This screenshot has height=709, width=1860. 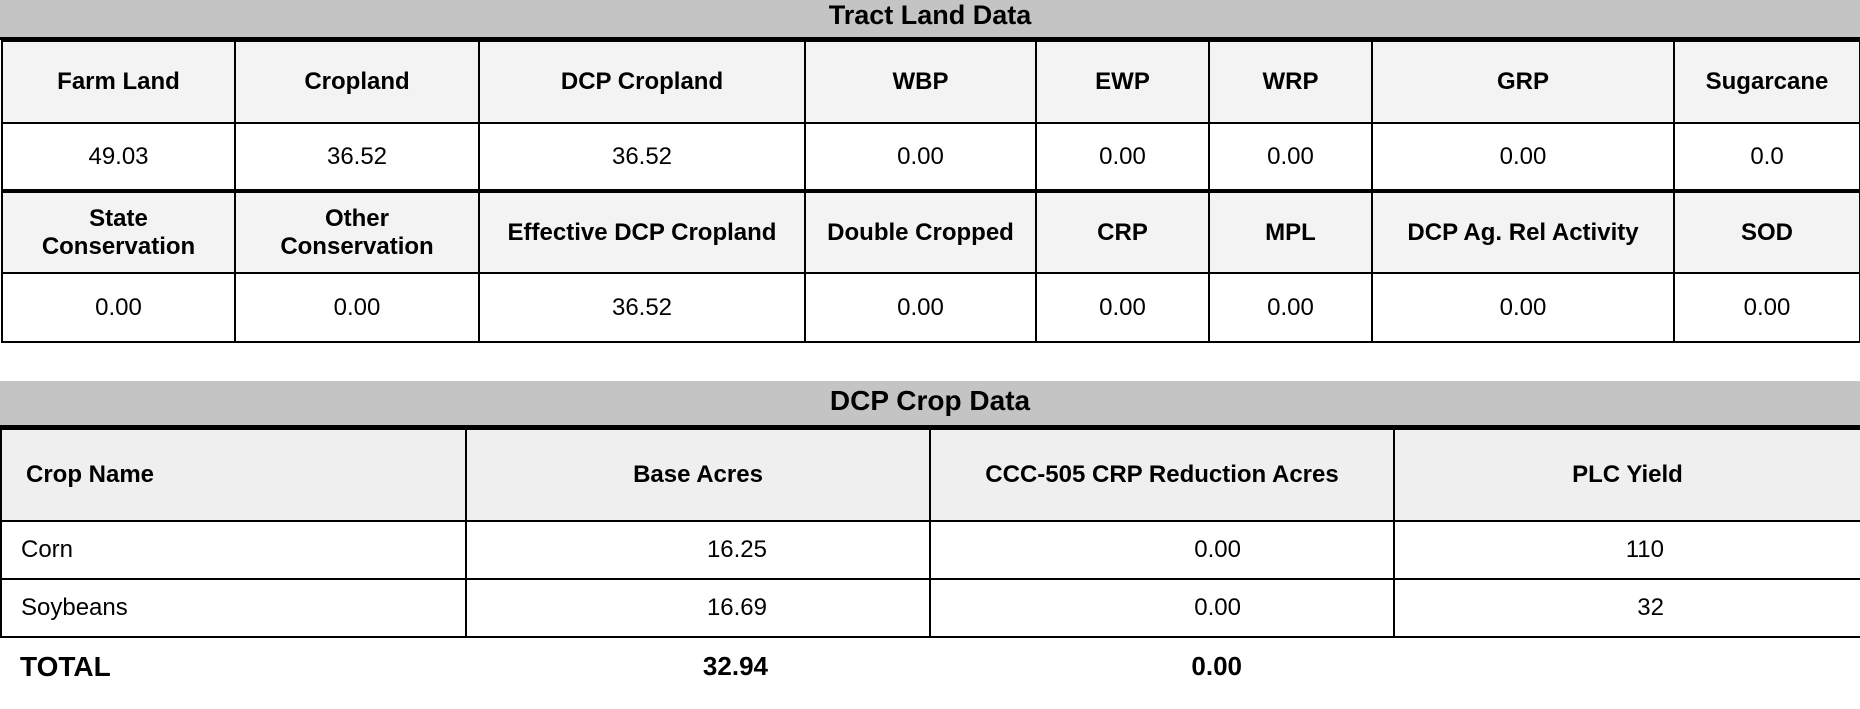 I want to click on plc-yield-cell: 32, so click(x=1626, y=608).